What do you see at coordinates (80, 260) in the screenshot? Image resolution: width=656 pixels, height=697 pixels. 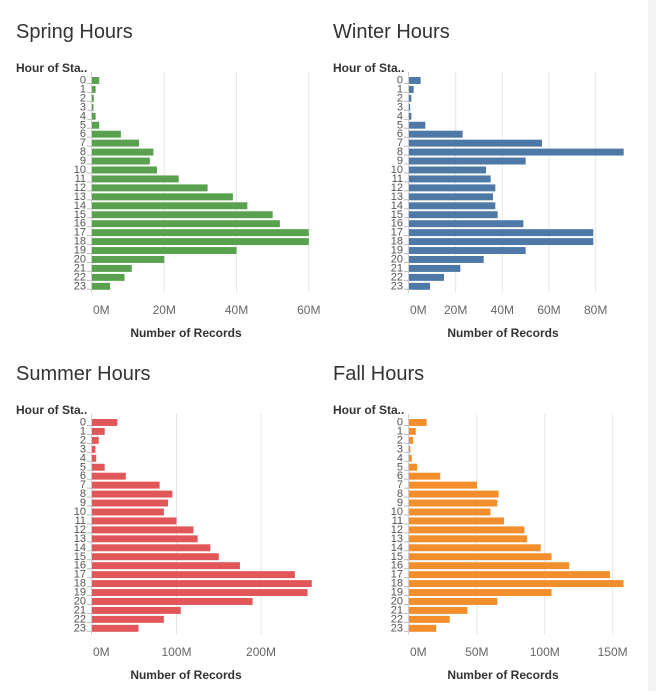 I see `y-tick-label: 20` at bounding box center [80, 260].